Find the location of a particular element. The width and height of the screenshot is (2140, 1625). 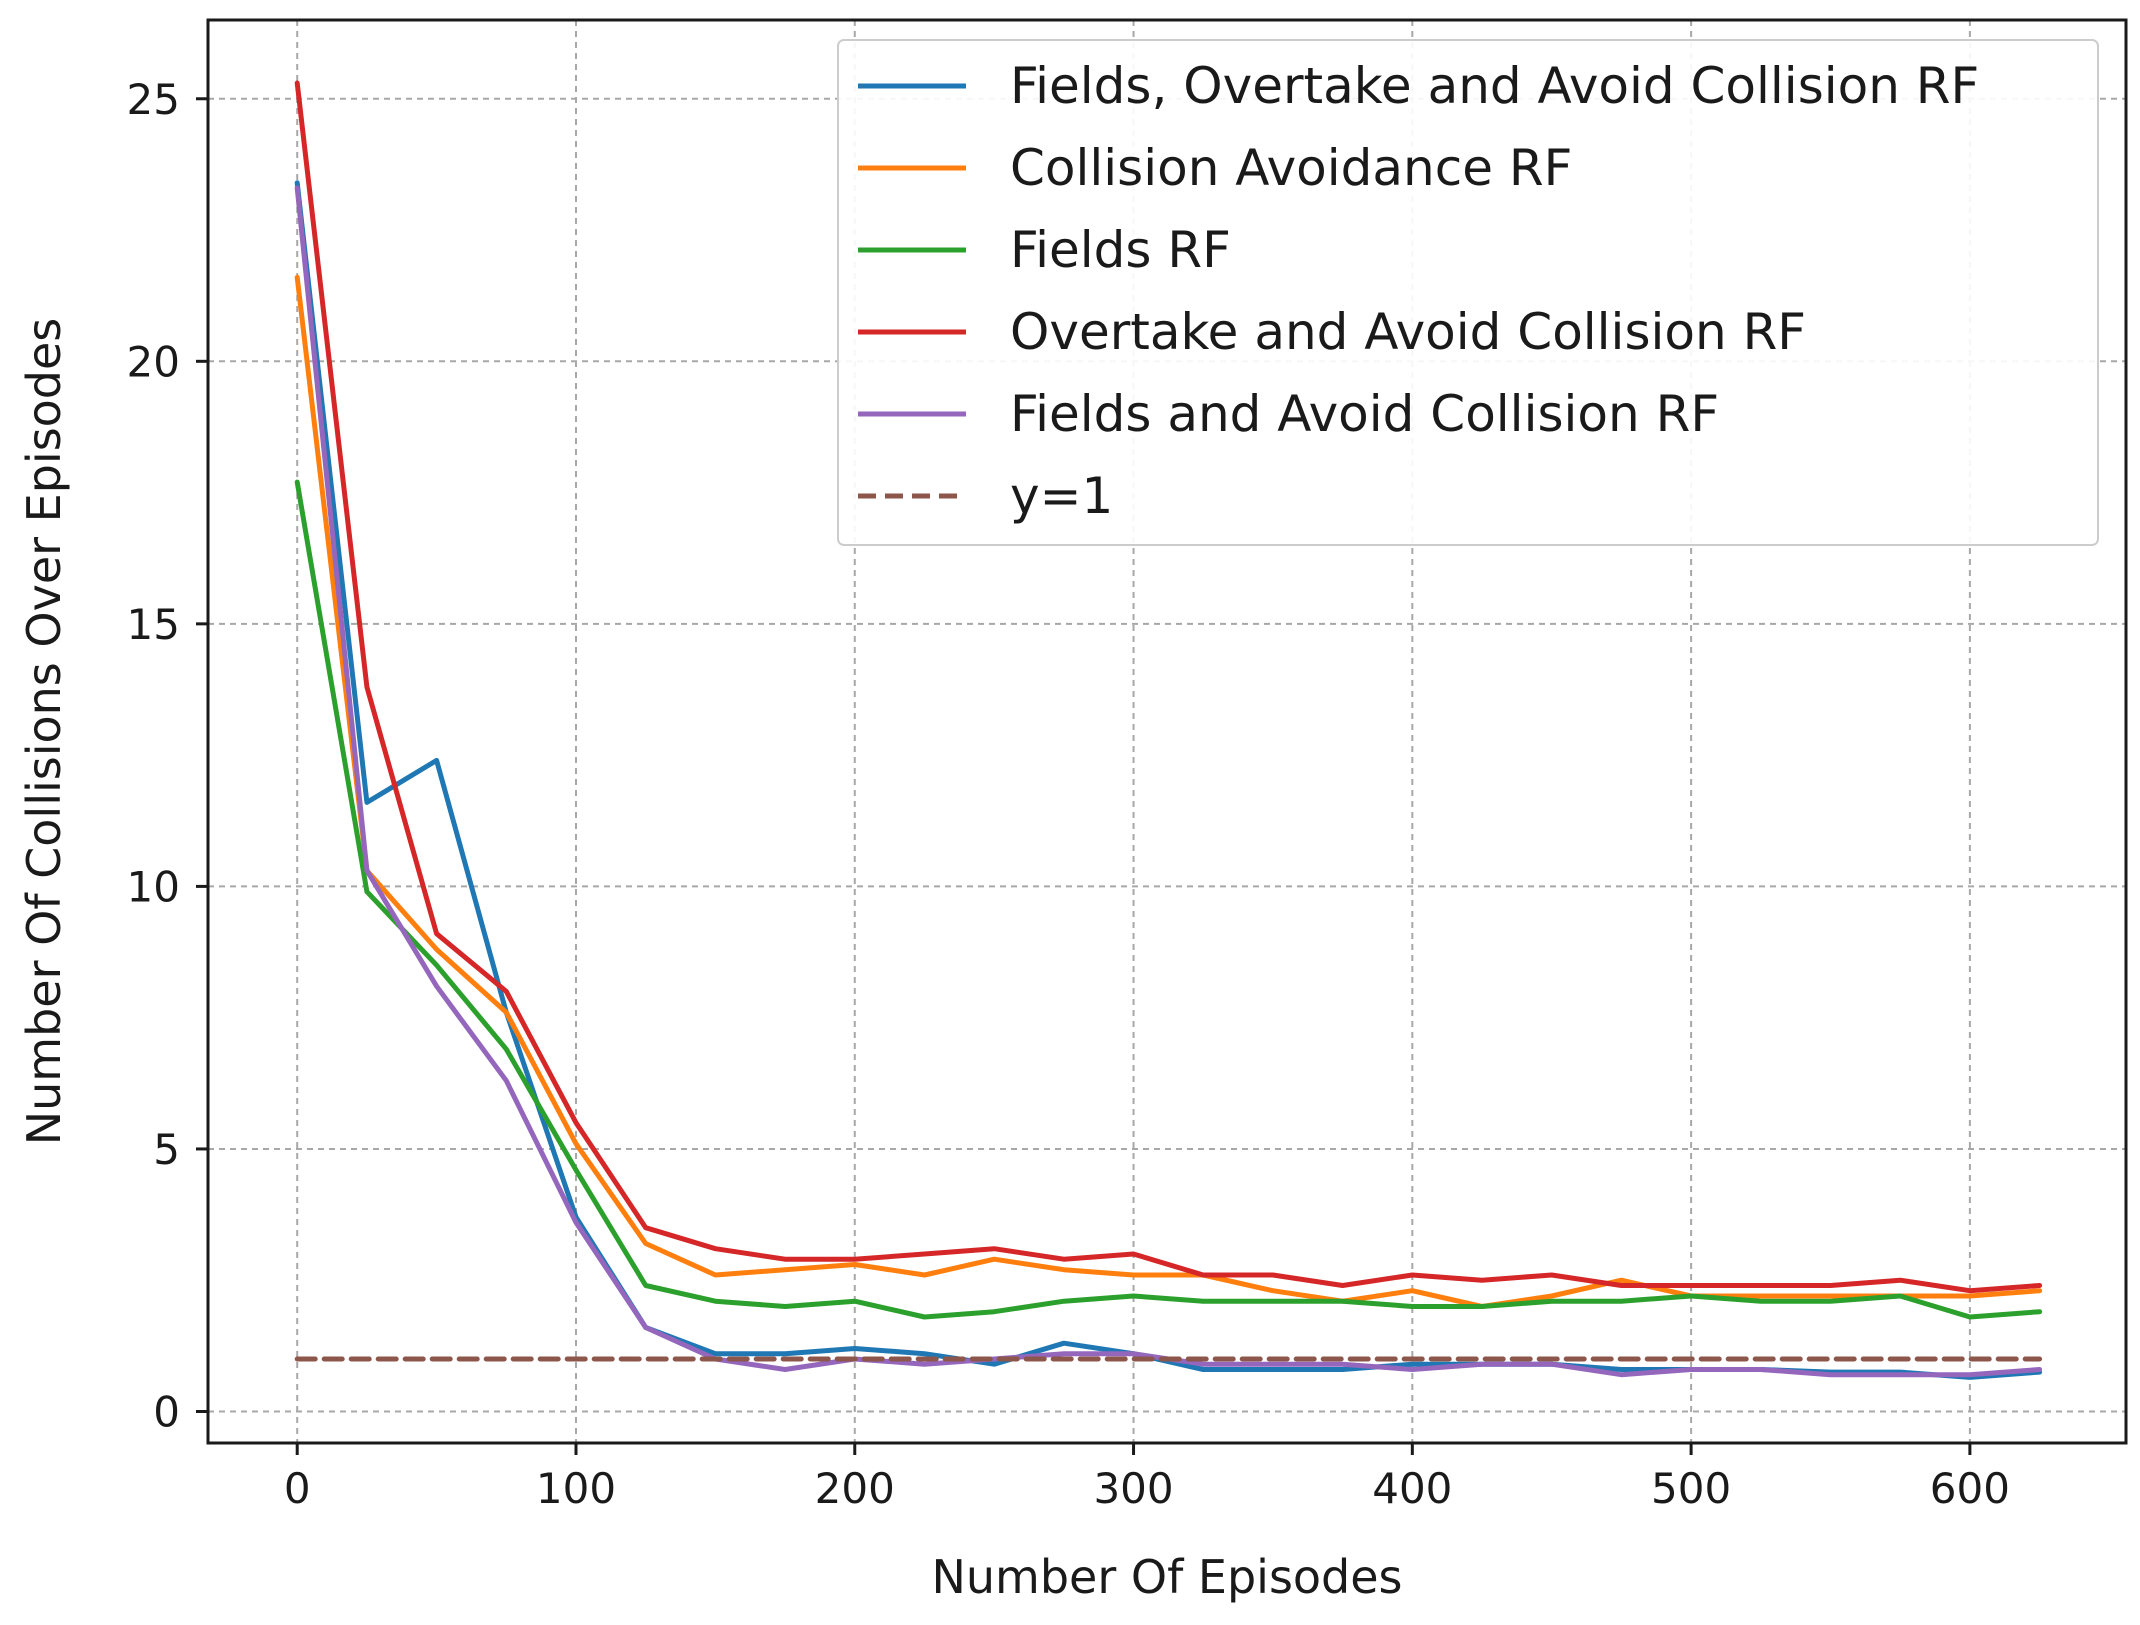

x-axis-label: Number Of Episodes is located at coordinates (1166, 1577).